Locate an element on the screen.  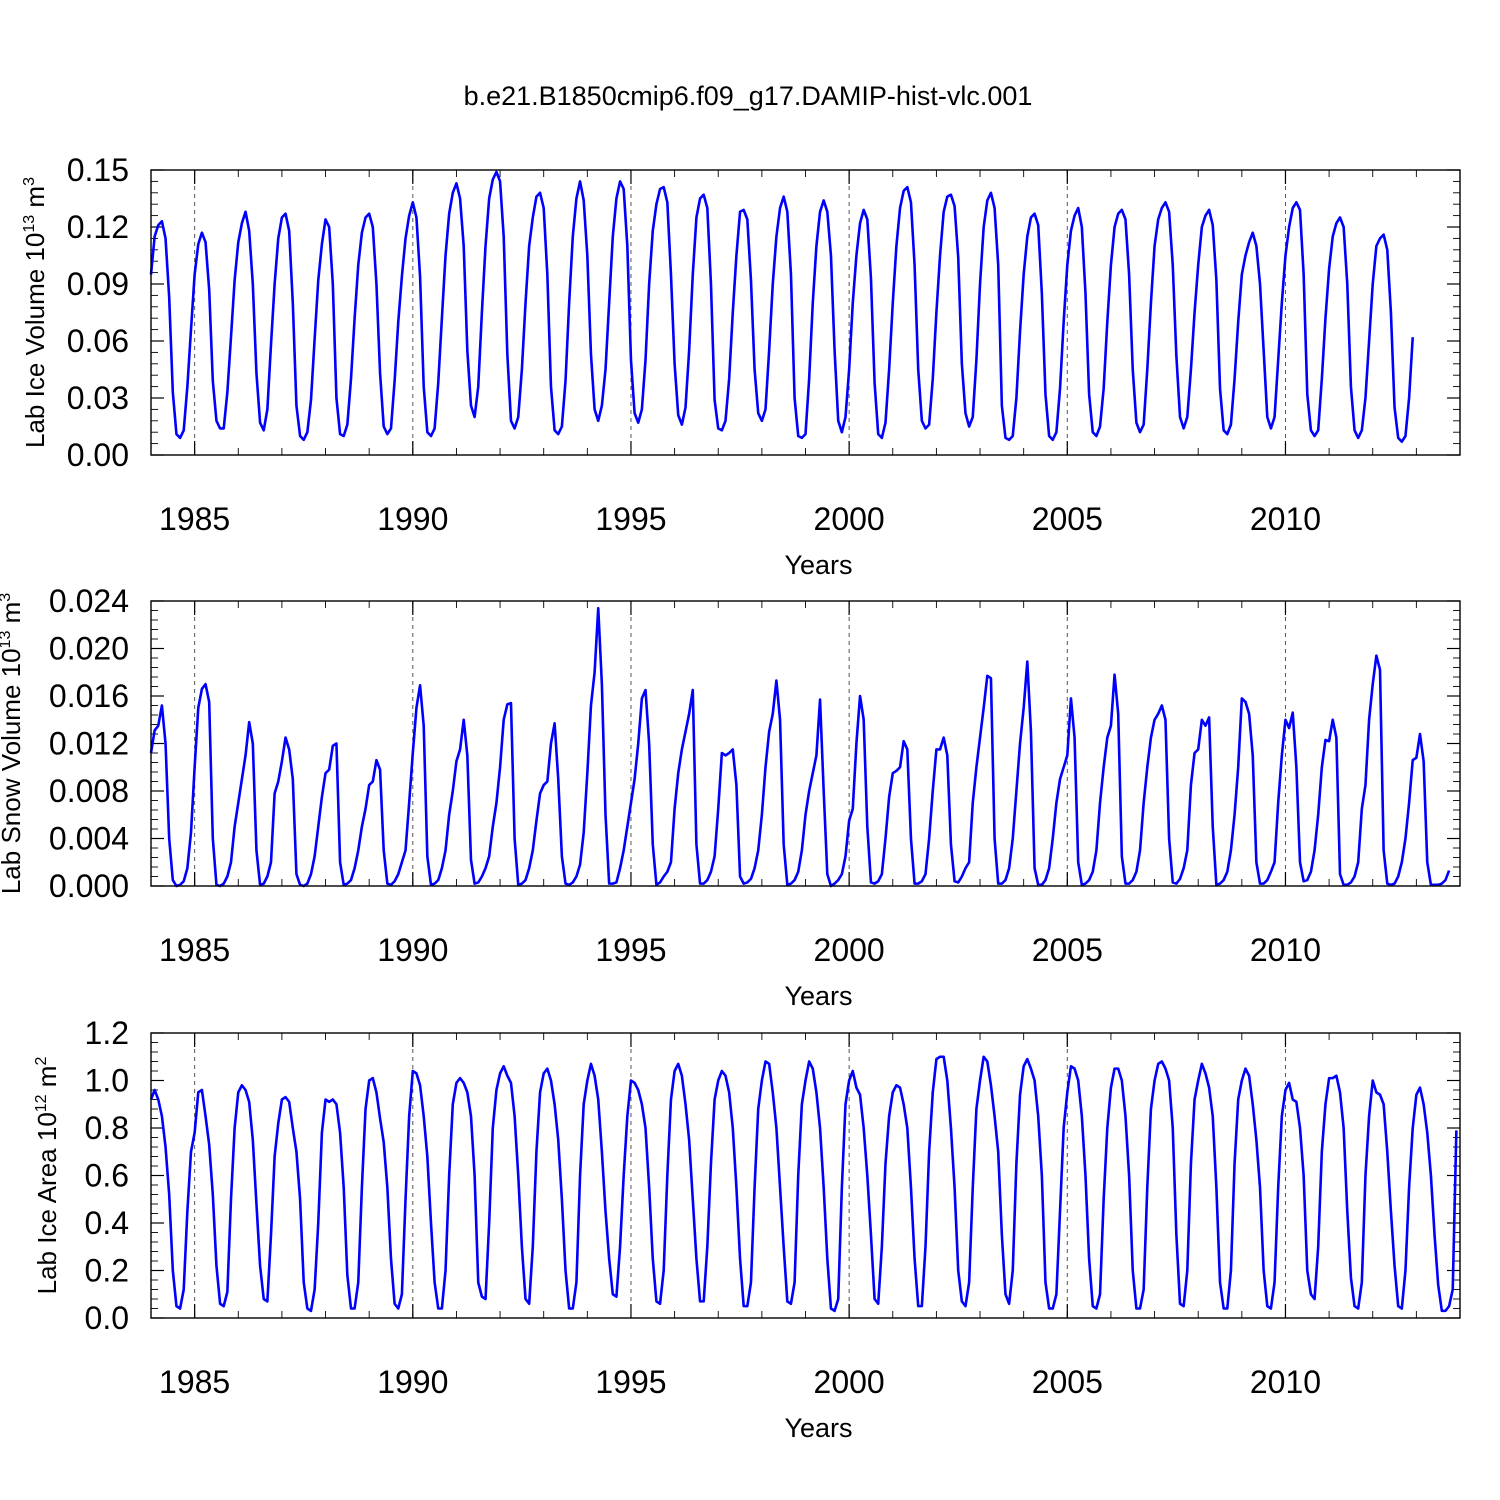
y-tick-label: 0.03 is located at coordinates (98, 398).